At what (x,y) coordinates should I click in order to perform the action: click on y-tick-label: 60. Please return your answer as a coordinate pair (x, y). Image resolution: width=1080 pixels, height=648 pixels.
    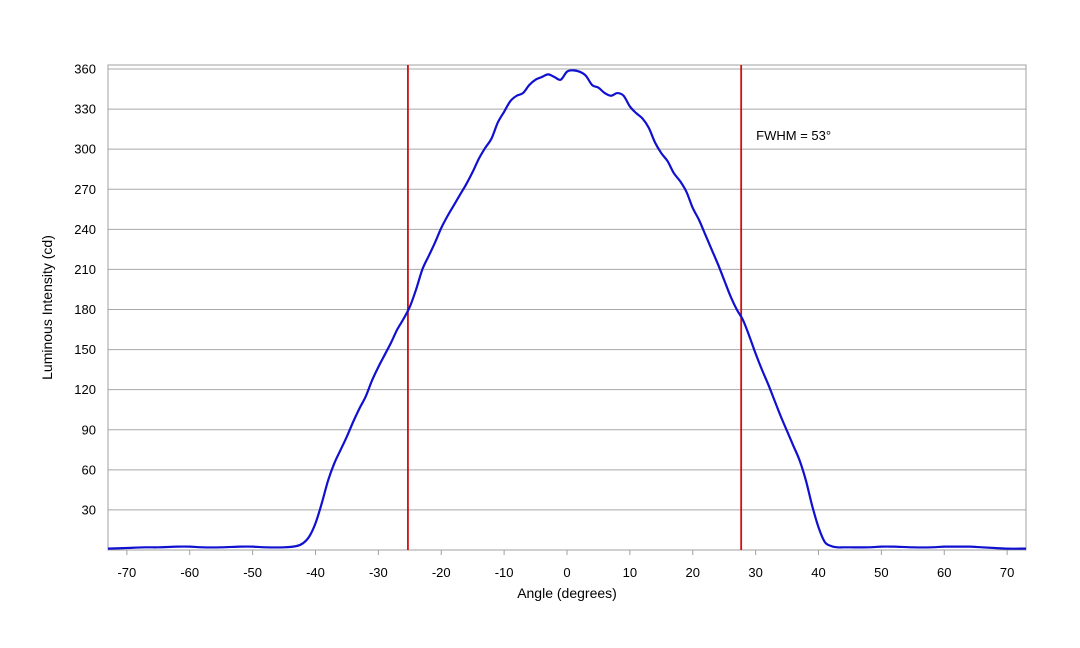
    Looking at the image, I should click on (89, 469).